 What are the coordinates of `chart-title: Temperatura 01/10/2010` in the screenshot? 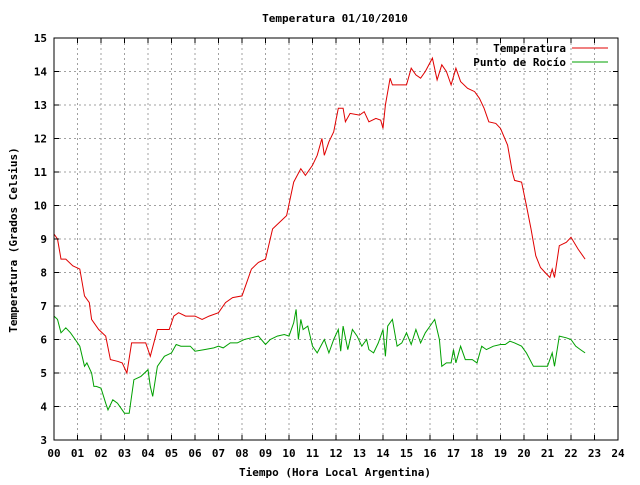 It's located at (335, 18).